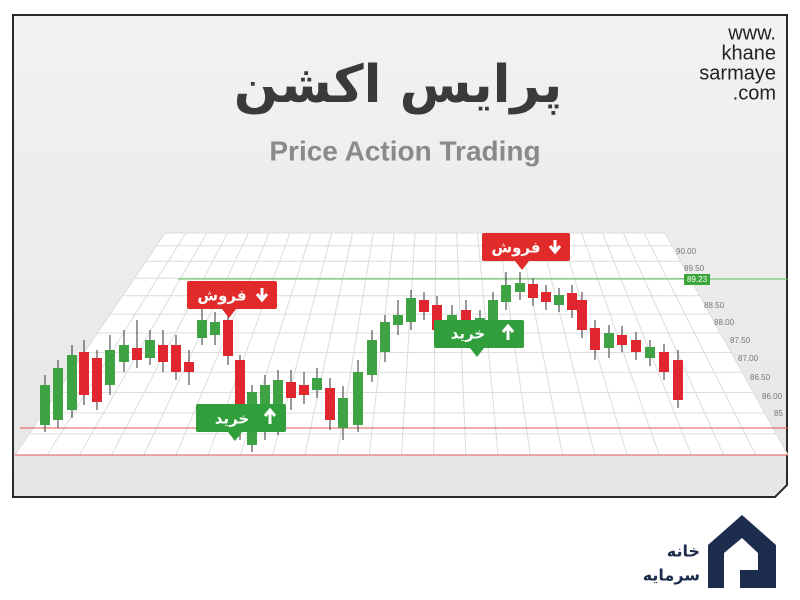 The height and width of the screenshot is (600, 800). I want to click on logo-text: سرمایه, so click(671, 575).